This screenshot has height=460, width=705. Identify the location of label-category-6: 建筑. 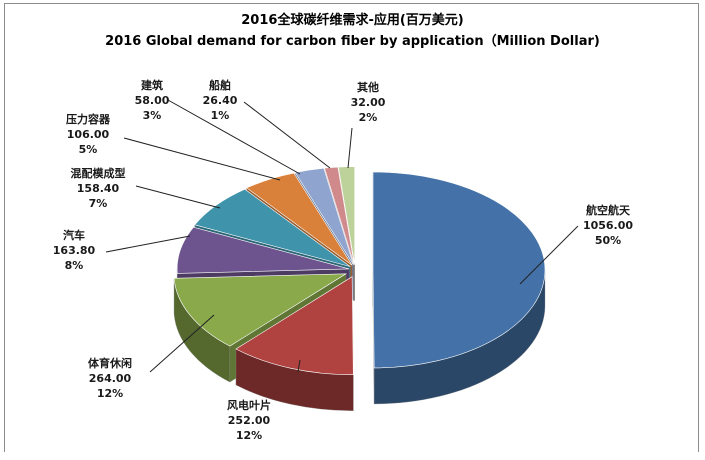
(152, 85).